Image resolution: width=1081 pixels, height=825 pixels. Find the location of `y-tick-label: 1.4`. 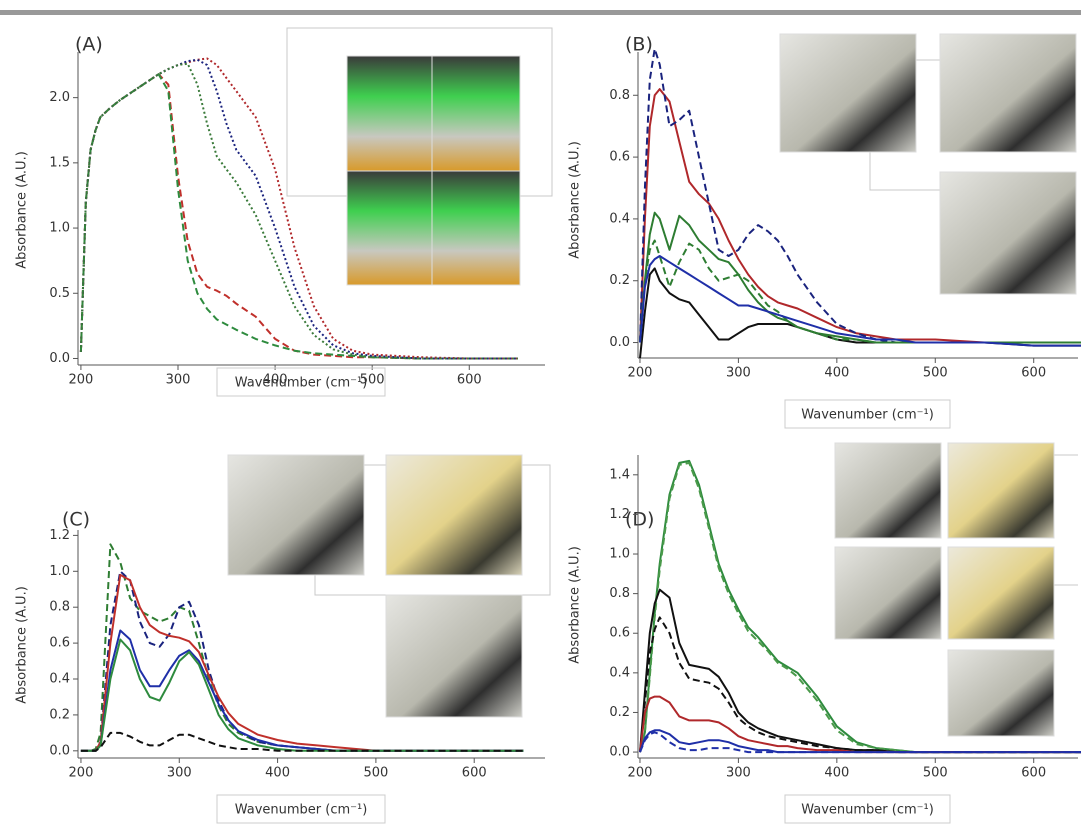

y-tick-label: 1.4 is located at coordinates (619, 474).